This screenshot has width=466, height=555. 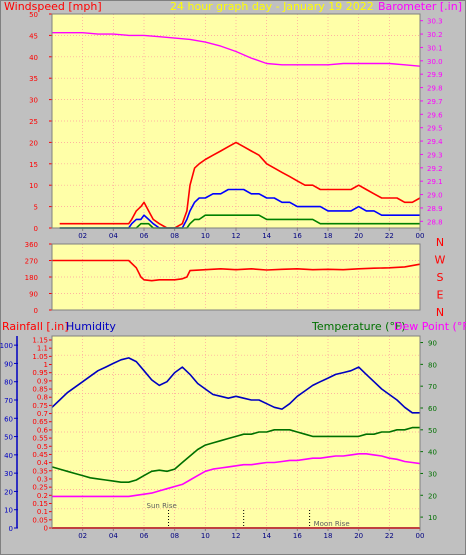 What do you see at coordinates (42, 496) in the screenshot?
I see `rainfall-tick-label: 0.2` at bounding box center [42, 496].